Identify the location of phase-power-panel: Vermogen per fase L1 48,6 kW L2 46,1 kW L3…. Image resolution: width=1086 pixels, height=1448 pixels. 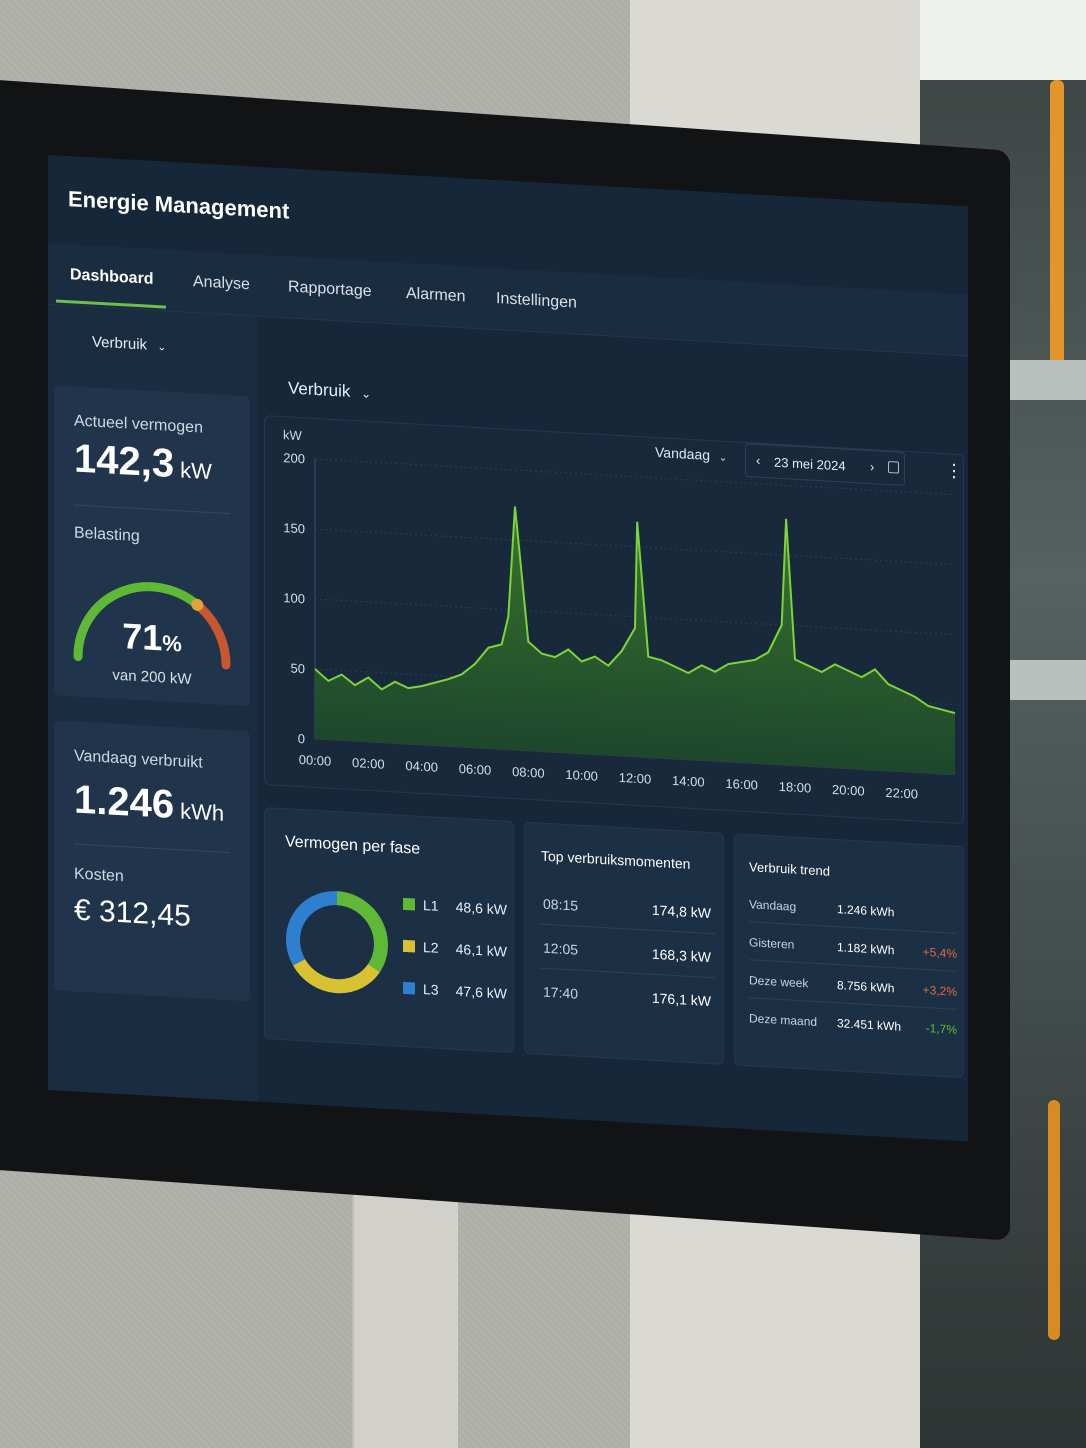
(389, 930).